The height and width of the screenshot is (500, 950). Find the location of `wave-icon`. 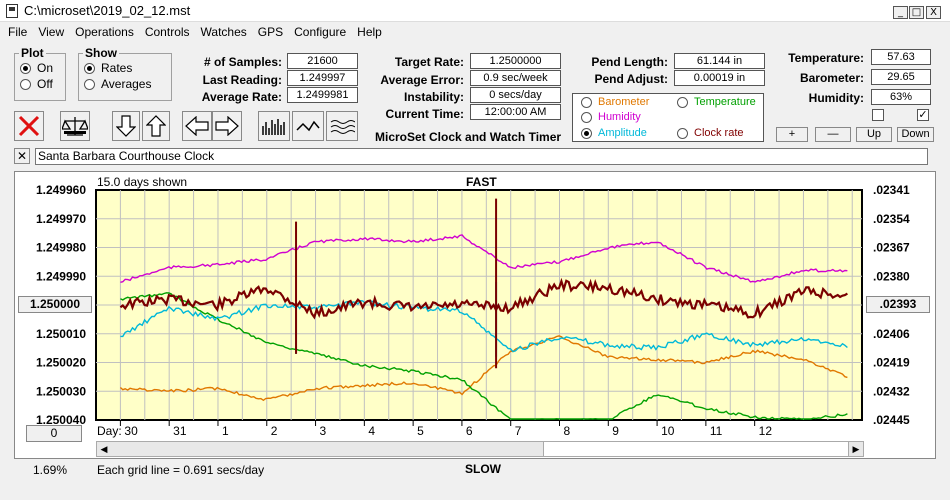

wave-icon is located at coordinates (342, 127).